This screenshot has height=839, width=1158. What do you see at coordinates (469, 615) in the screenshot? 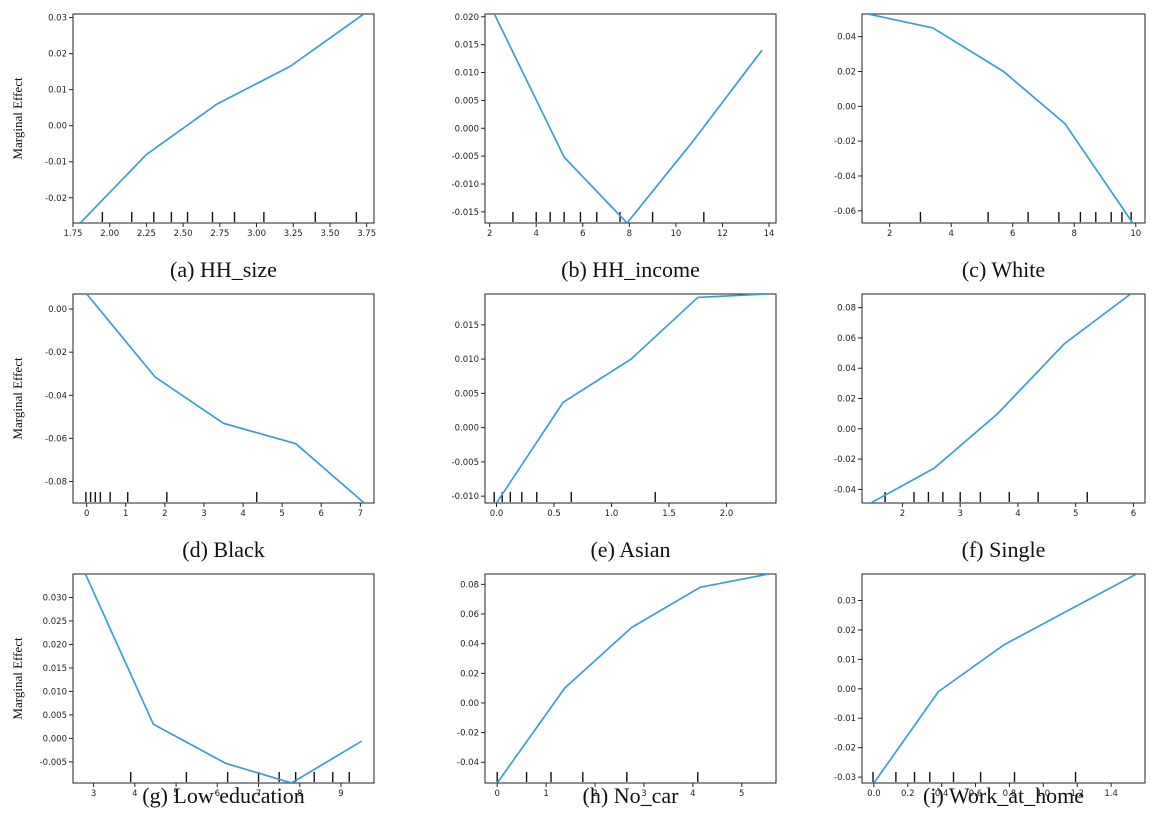
I see `y-tick-label: 0.06` at bounding box center [469, 615].